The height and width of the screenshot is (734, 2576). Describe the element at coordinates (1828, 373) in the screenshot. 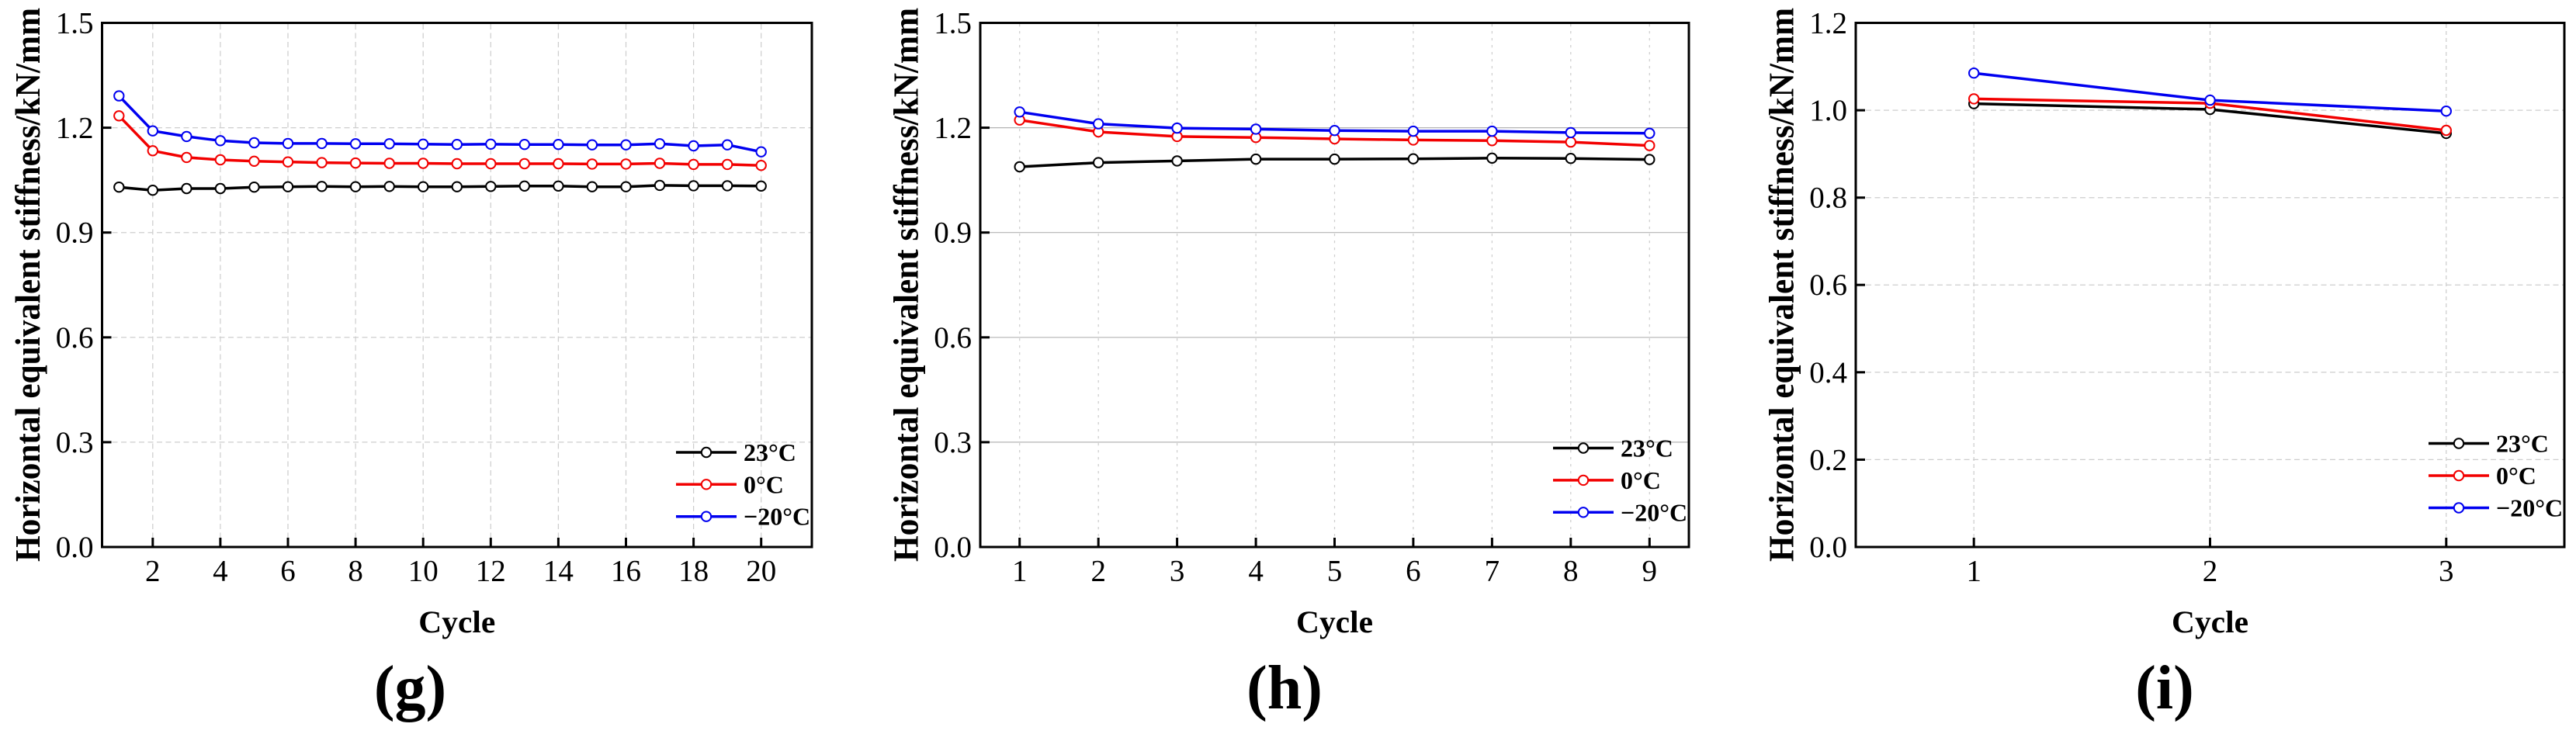

I see `svg-text: 0.4` at that location.